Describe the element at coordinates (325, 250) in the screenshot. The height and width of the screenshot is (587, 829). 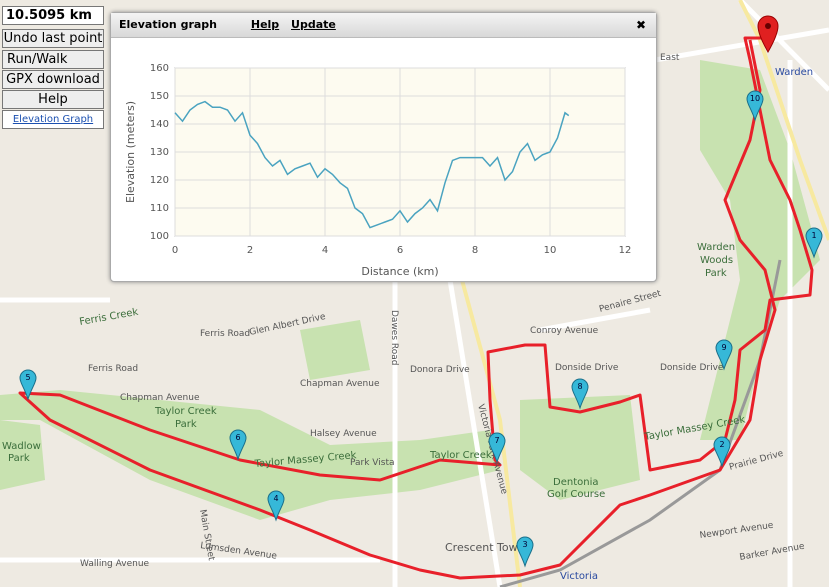
I see `x-tick-label: 4` at that location.